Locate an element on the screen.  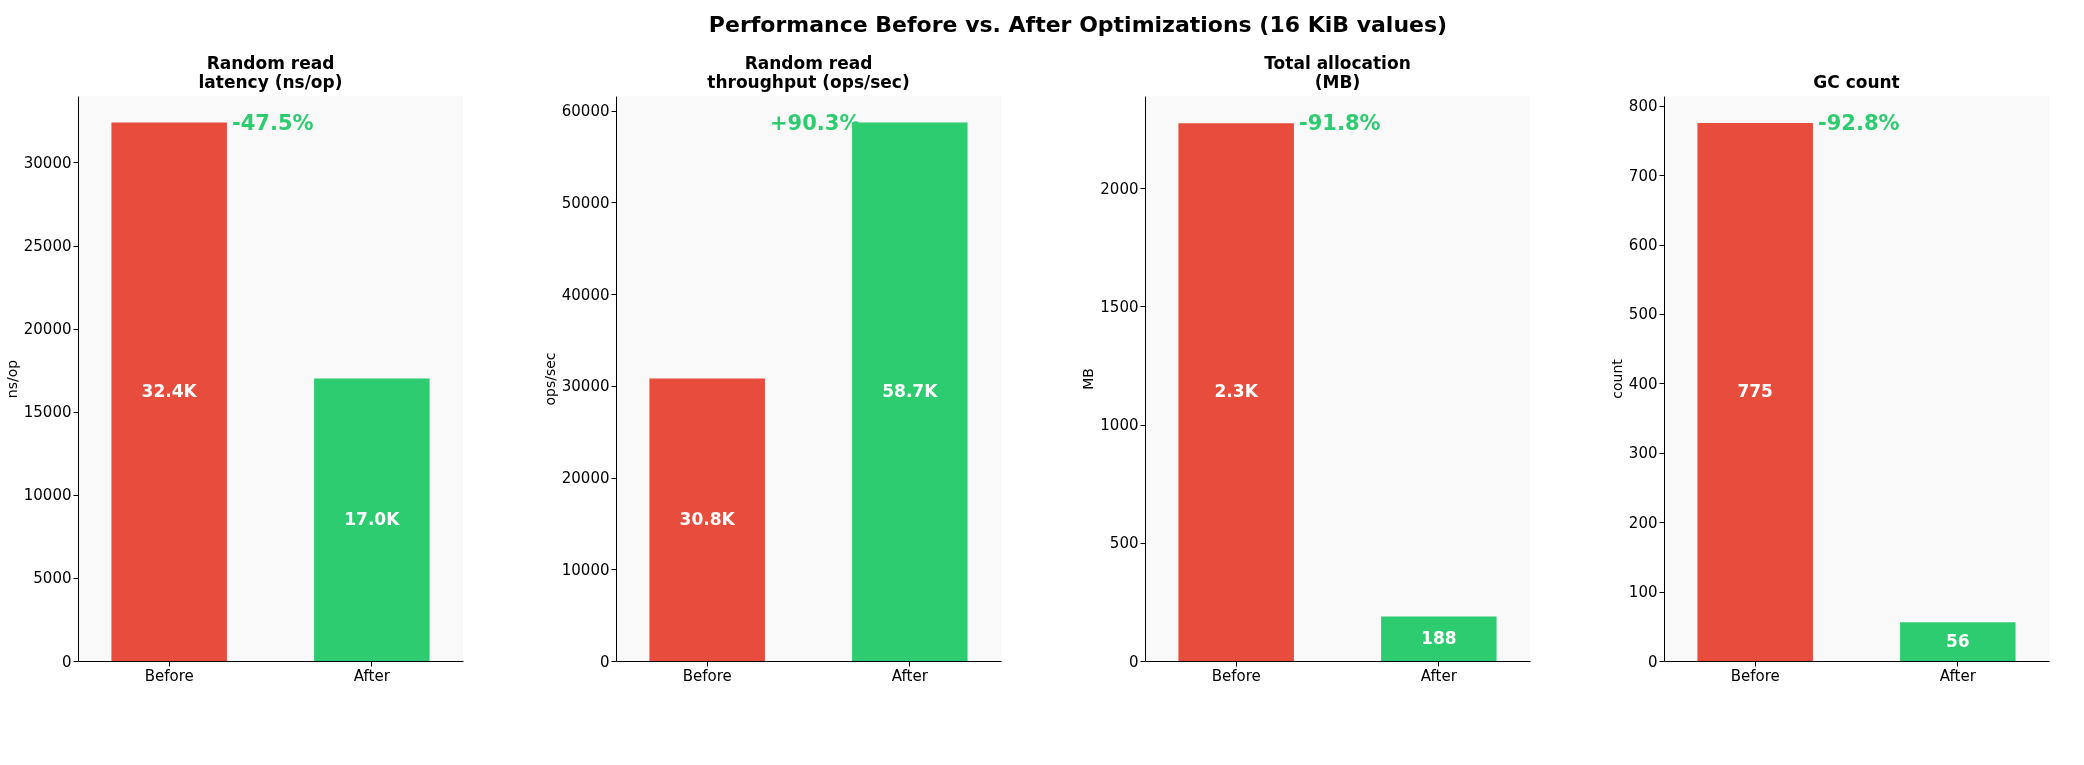
y-tick-label: 1500 is located at coordinates (1119, 306).